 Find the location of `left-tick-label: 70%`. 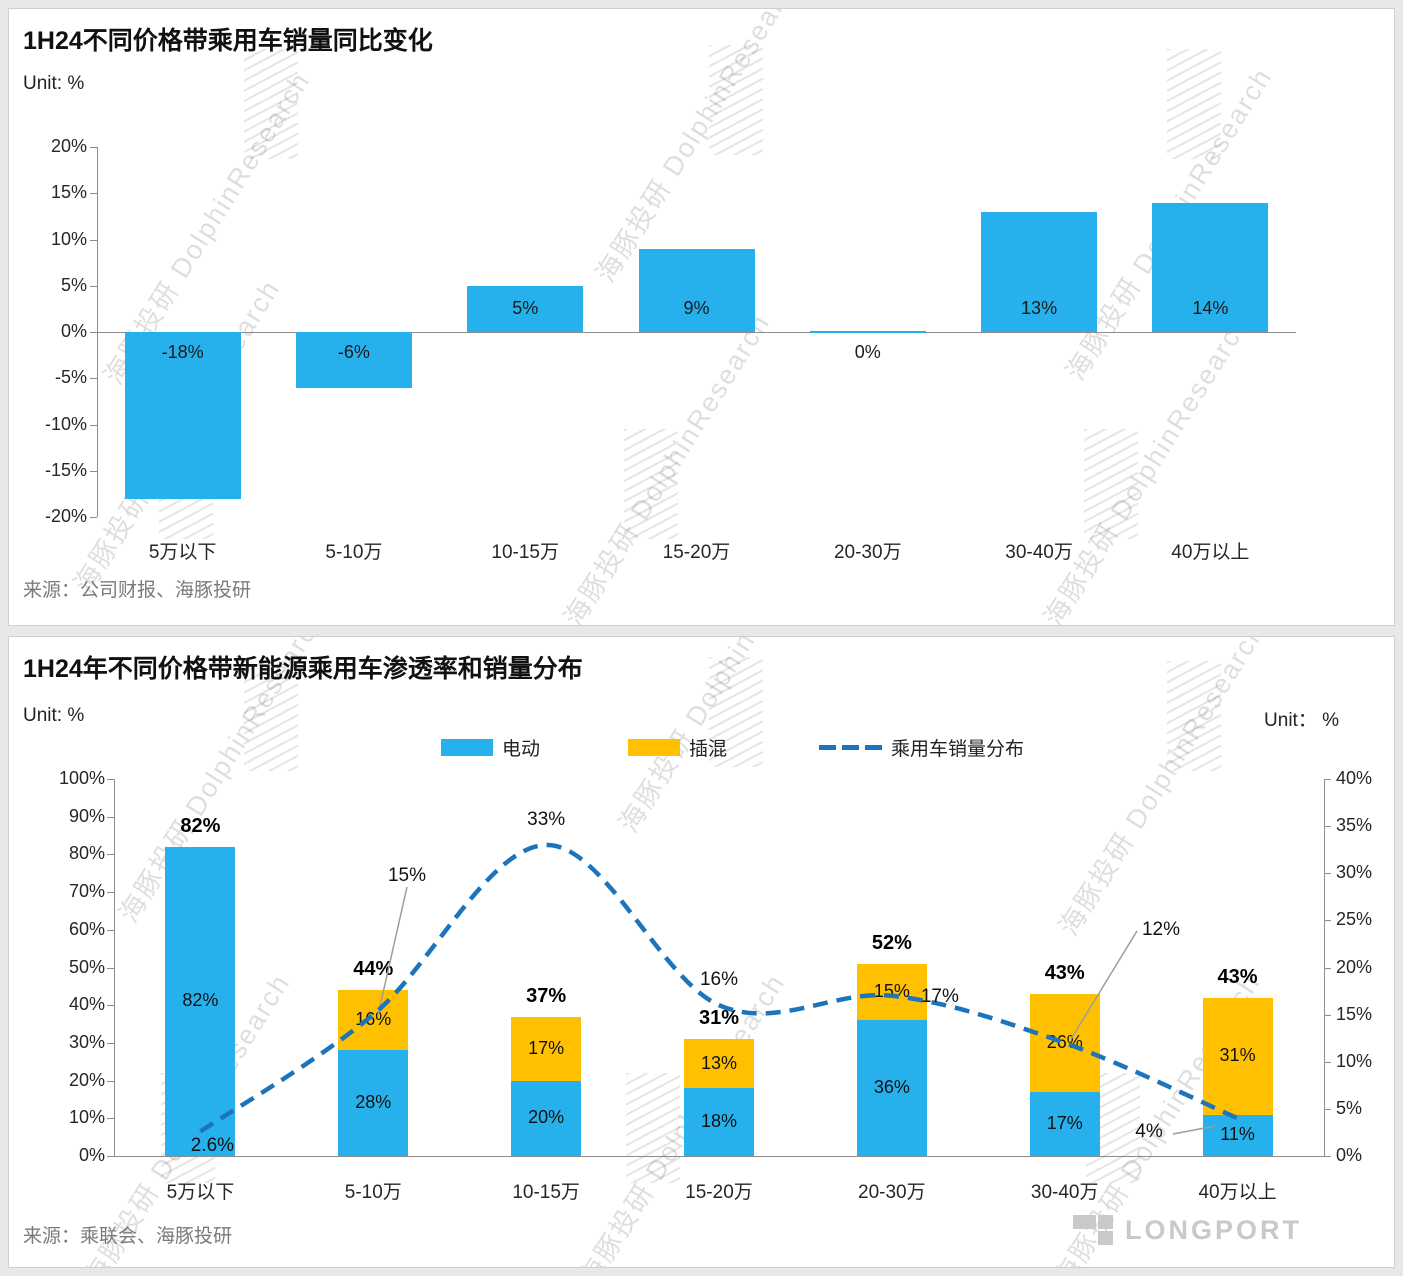

left-tick-label: 70% is located at coordinates (86, 891).